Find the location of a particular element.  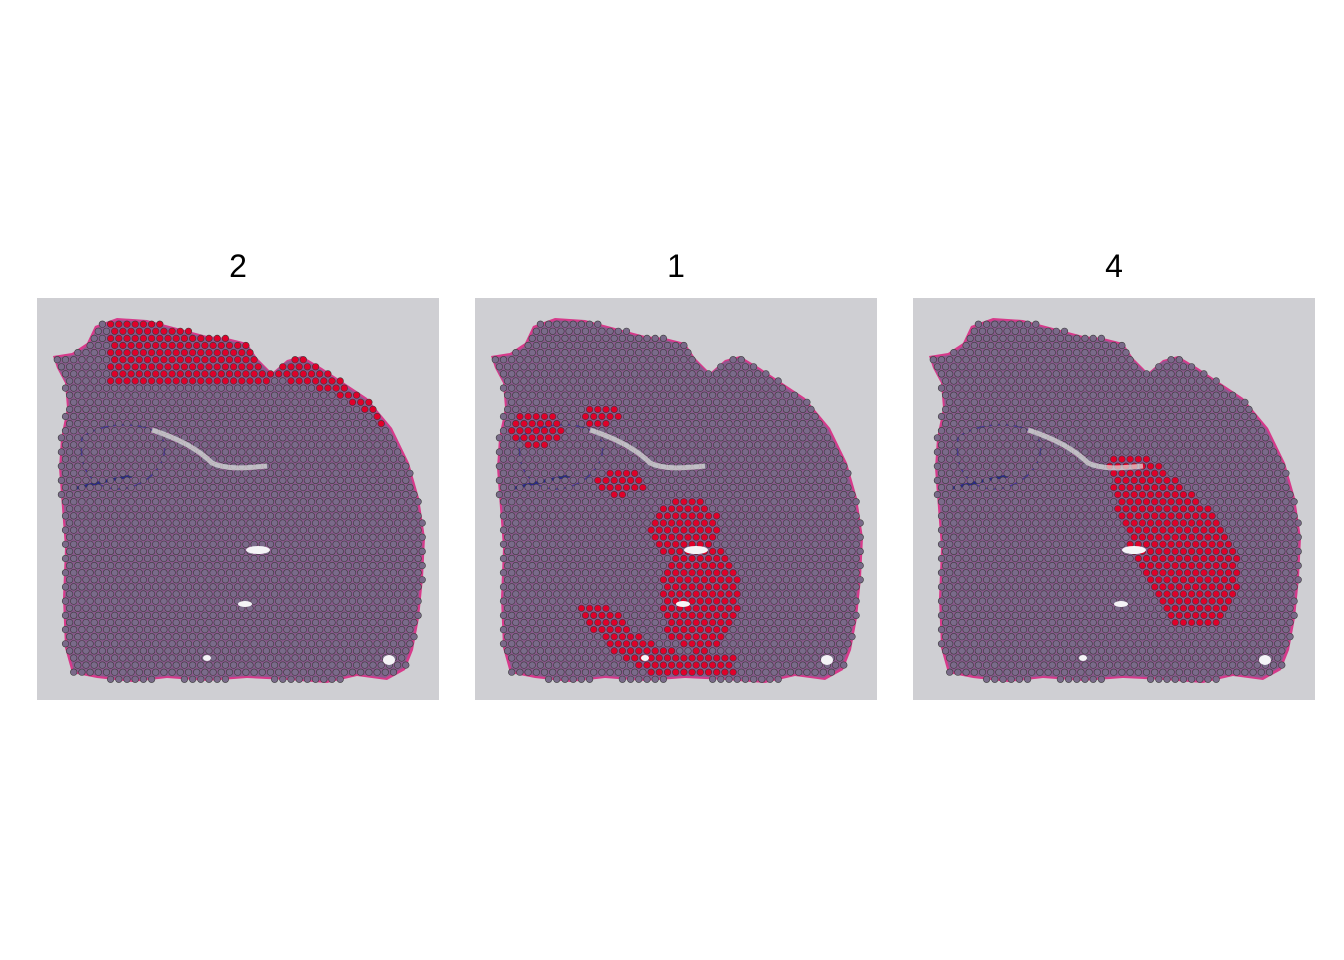

tissue-gap is located at coordinates (696, 550).